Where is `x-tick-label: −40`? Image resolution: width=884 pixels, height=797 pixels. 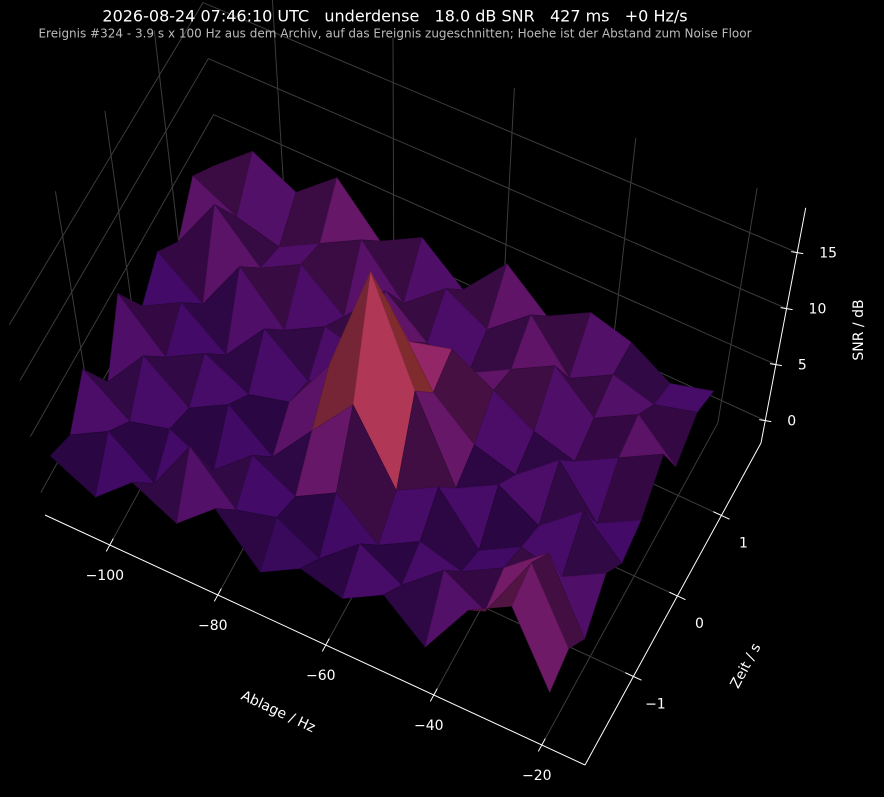
x-tick-label: −40 is located at coordinates (429, 726).